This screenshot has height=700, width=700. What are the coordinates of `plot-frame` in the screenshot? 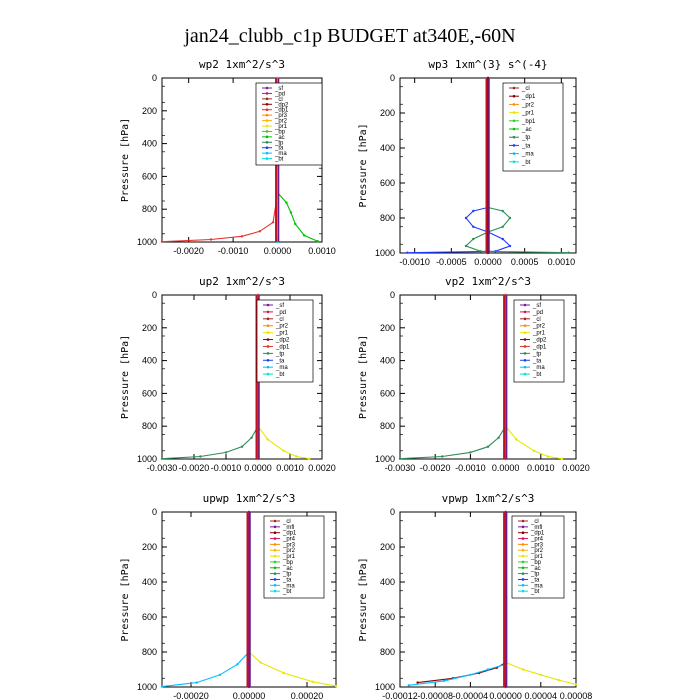 It's located at (242, 377).